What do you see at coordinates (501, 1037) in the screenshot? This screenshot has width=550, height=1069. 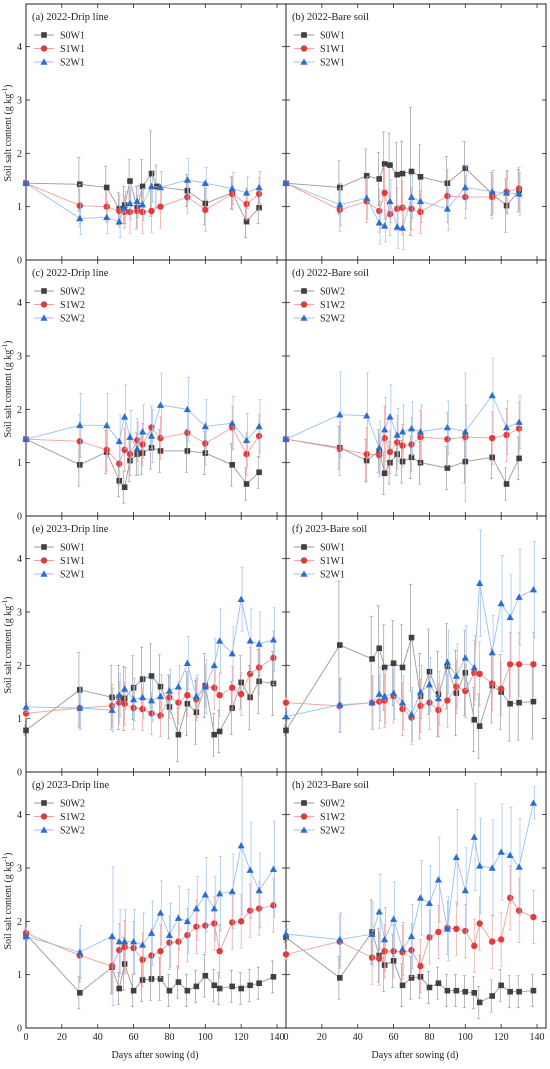 I see `x-tick-label: 120` at bounding box center [501, 1037].